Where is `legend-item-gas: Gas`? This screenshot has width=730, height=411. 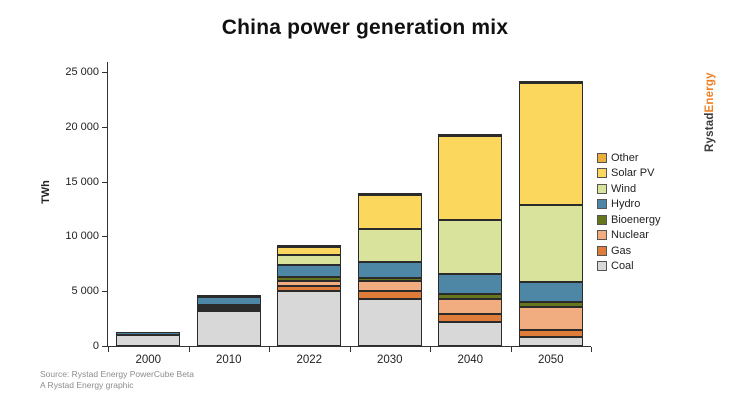 legend-item-gas: Gas is located at coordinates (629, 251).